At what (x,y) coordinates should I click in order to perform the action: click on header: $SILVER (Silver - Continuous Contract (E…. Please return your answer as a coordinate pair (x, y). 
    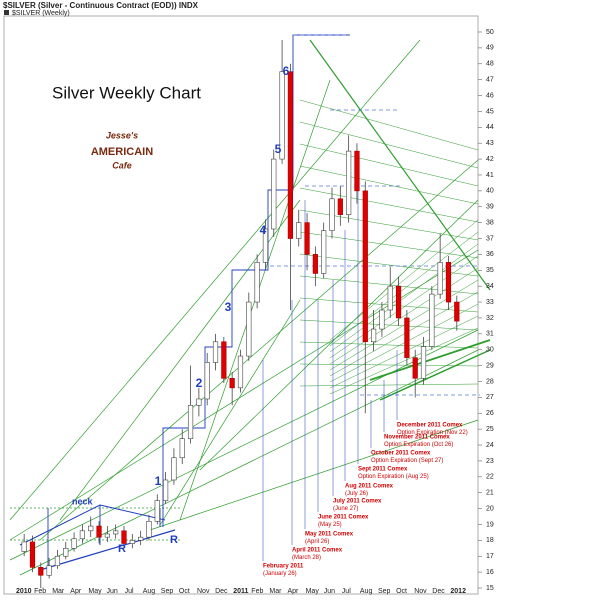
    Looking at the image, I should click on (101, 5).